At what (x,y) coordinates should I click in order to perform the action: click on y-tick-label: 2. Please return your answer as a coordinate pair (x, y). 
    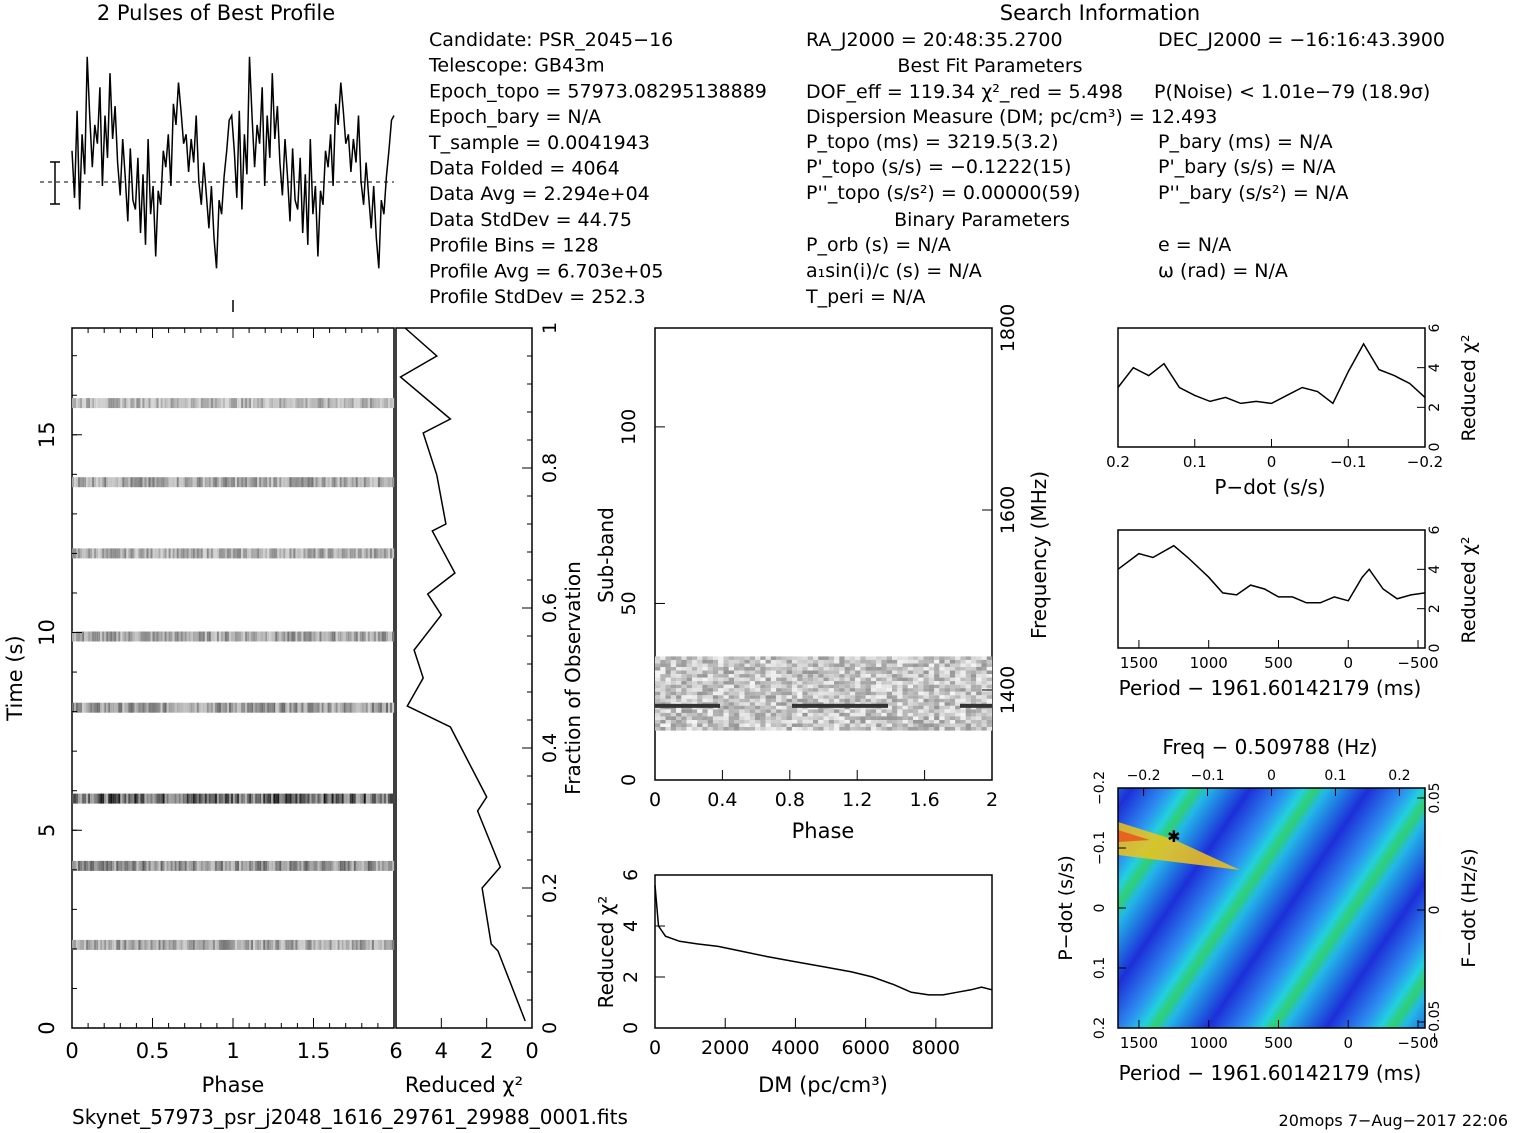
    Looking at the image, I should click on (1435, 608).